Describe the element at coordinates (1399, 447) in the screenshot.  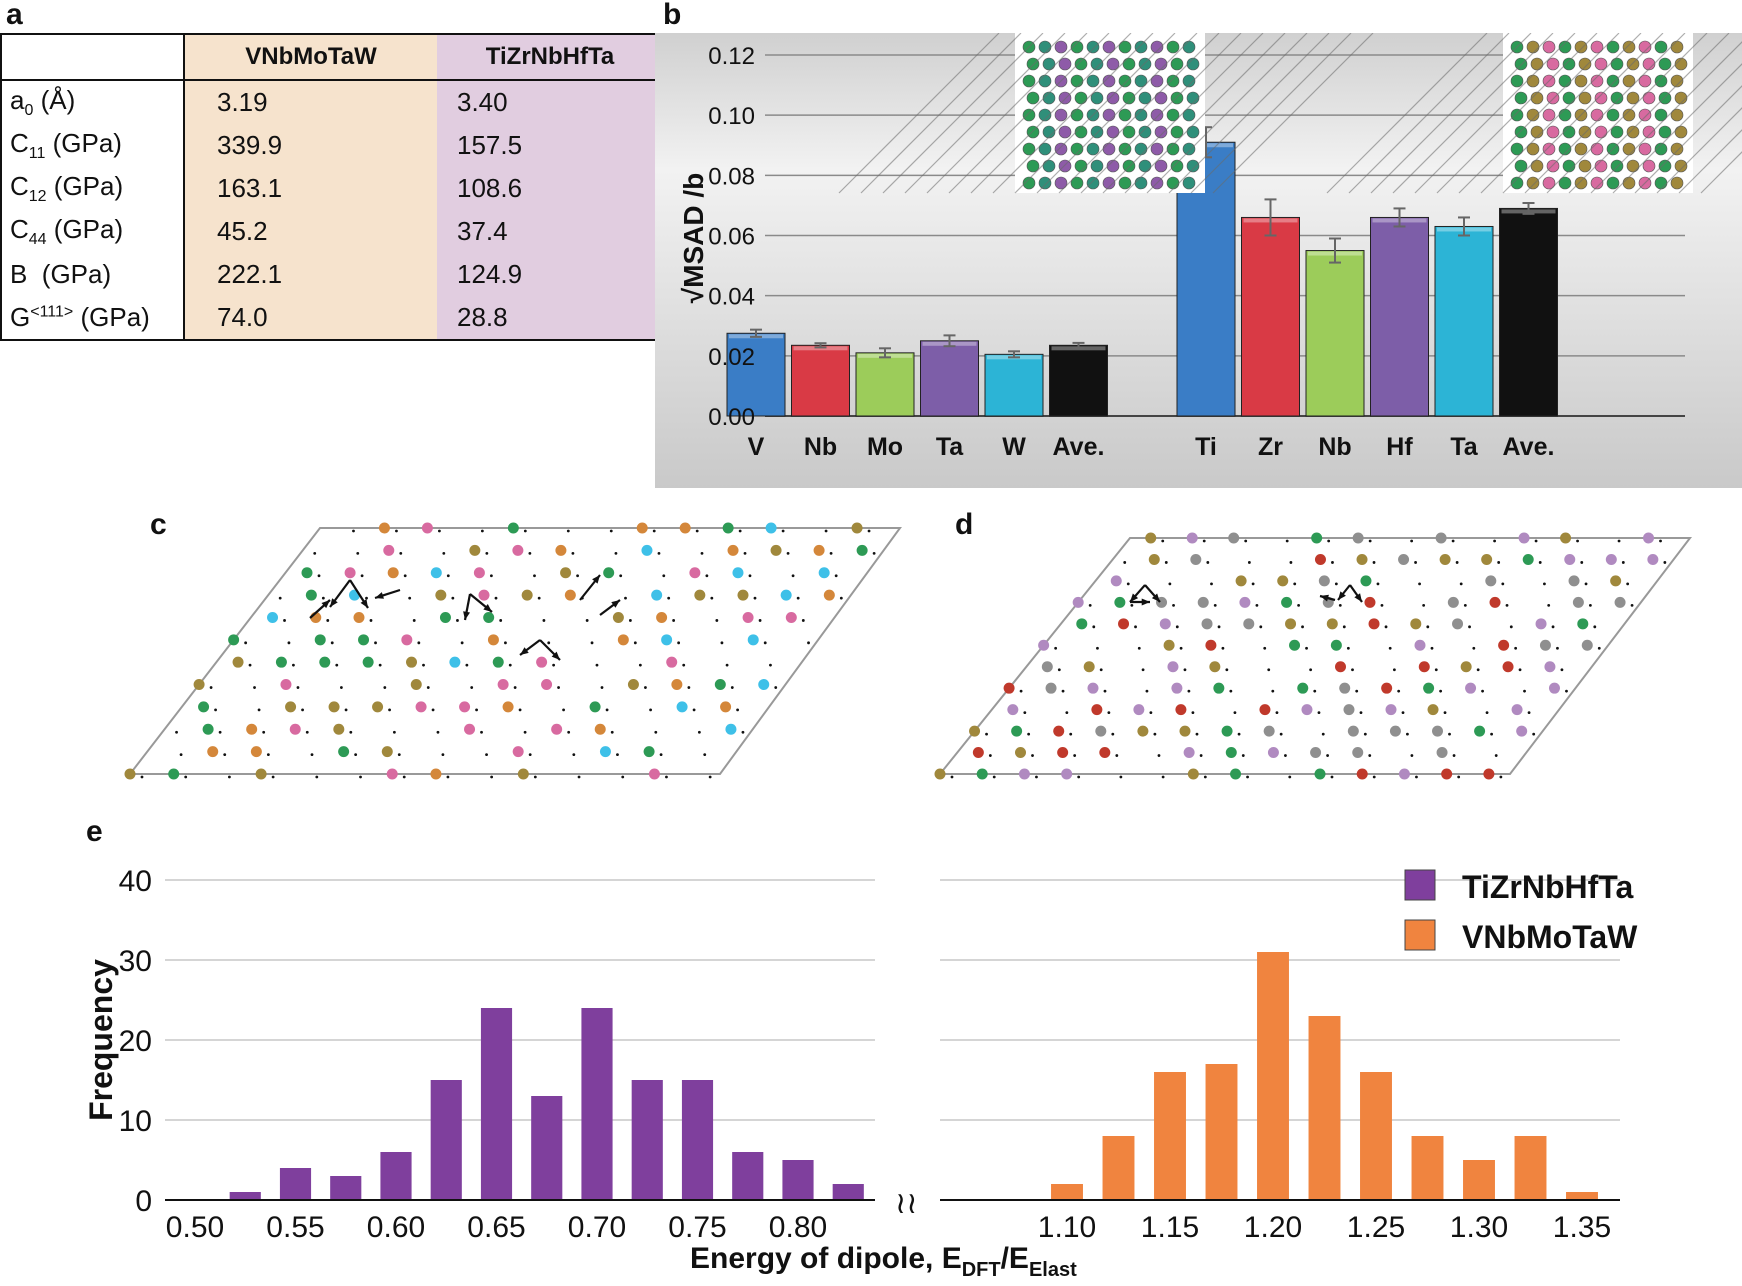
I see `chart-b-x-tick: Hf` at that location.